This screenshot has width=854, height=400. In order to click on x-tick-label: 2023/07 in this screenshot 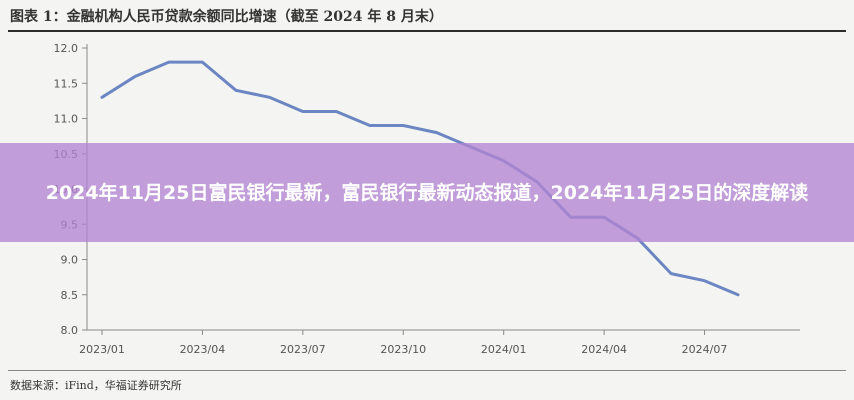, I will do `click(303, 349)`.